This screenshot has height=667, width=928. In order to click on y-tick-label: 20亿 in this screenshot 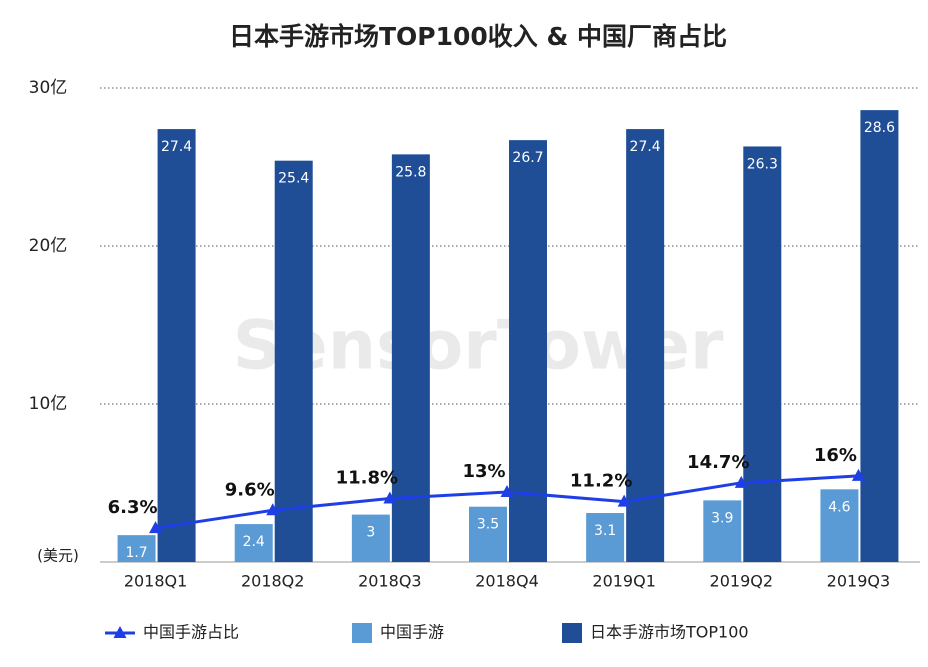, I will do `click(48, 246)`.